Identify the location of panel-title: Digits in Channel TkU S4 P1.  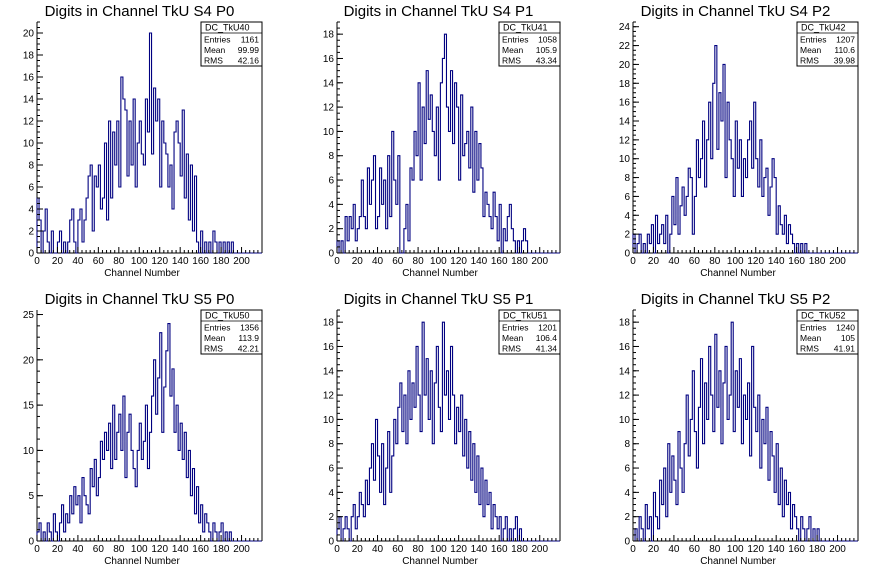
(439, 11).